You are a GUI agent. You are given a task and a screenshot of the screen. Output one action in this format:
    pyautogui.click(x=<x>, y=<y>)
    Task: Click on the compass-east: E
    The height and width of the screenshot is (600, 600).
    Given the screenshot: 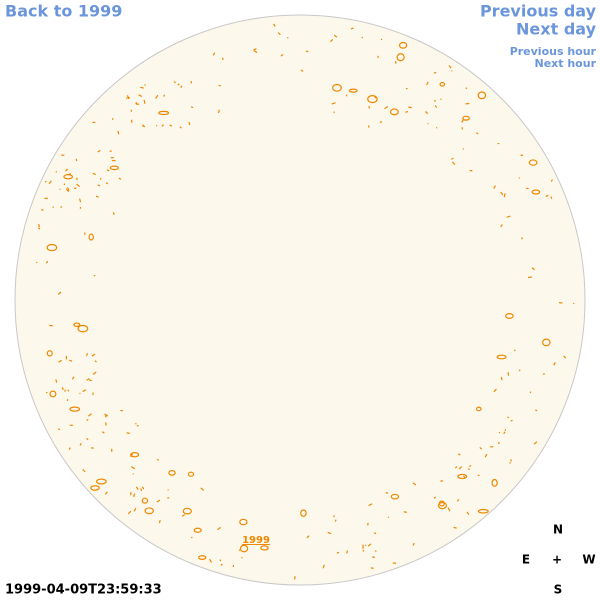 What is the action you would take?
    pyautogui.click(x=526, y=560)
    